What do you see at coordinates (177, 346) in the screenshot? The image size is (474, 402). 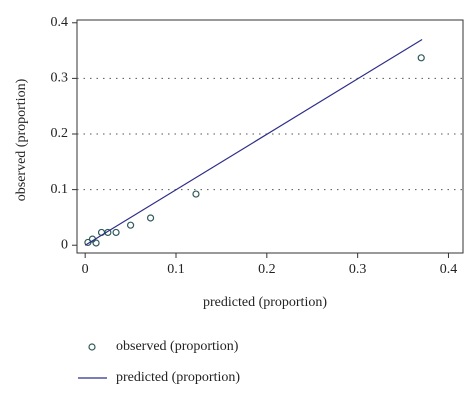 I see `legend-label: observed (proportion)` at bounding box center [177, 346].